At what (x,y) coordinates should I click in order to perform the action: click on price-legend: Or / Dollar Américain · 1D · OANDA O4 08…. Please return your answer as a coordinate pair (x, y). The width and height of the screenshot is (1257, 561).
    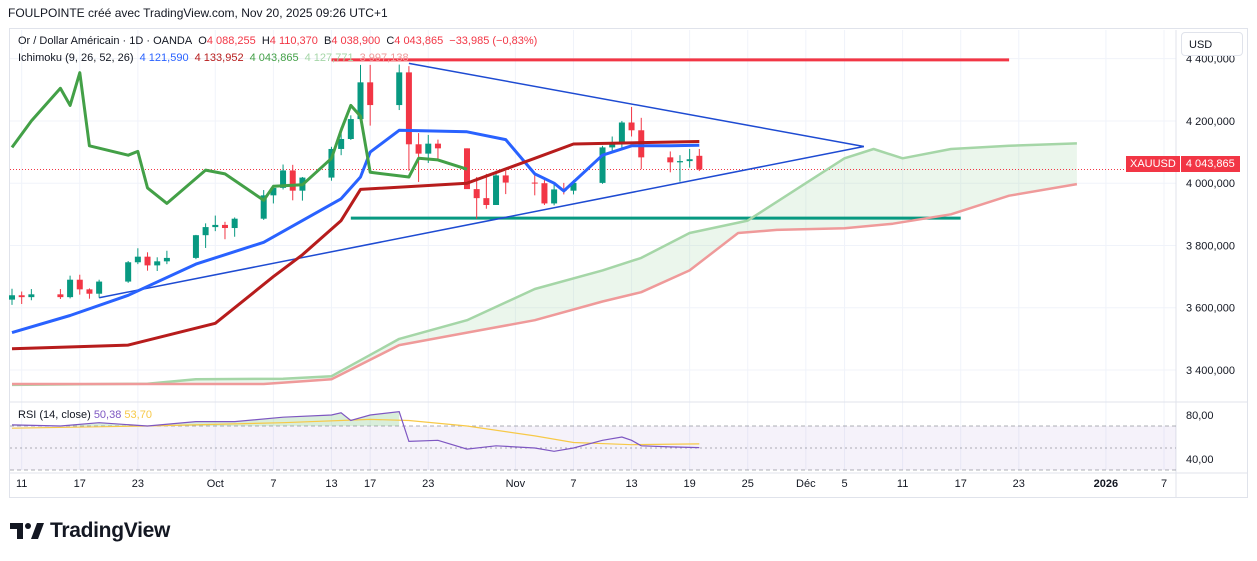
    Looking at the image, I should click on (279, 41).